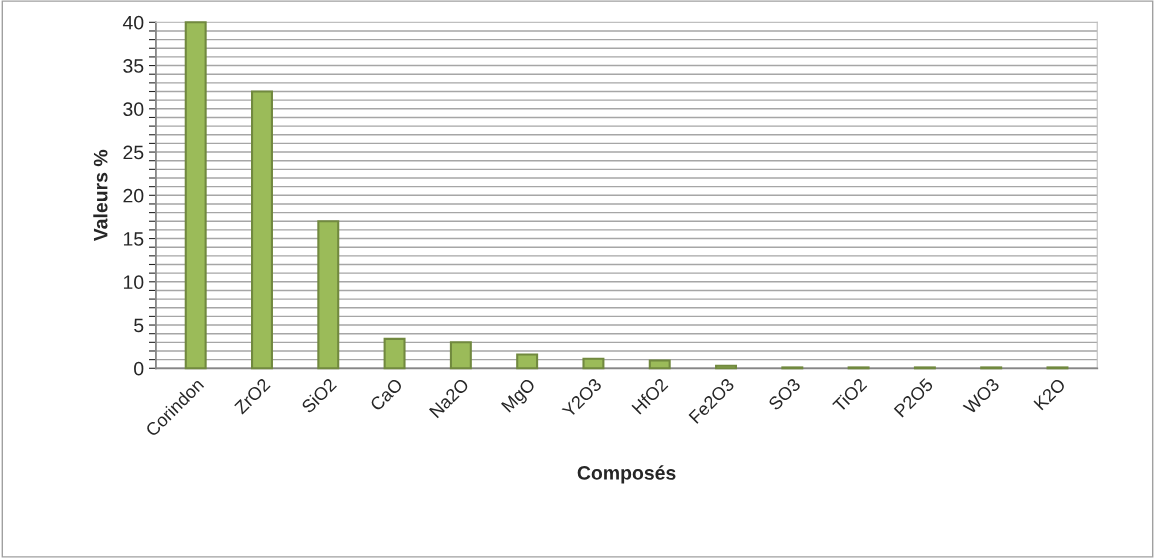 This screenshot has width=1155, height=558. What do you see at coordinates (133, 152) in the screenshot?
I see `y-tick-label: 25` at bounding box center [133, 152].